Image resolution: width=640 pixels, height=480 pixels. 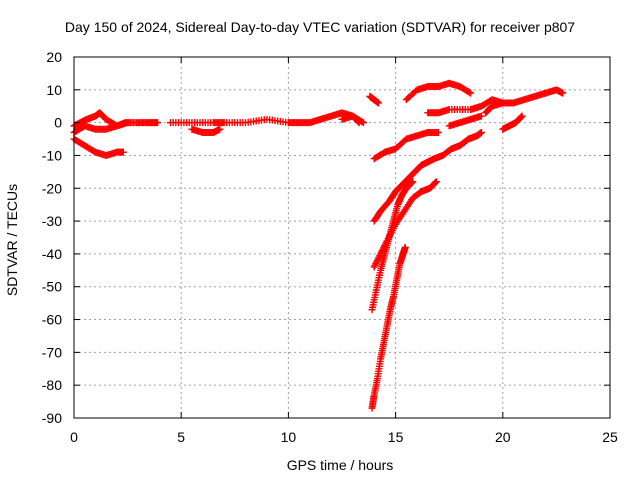 I want to click on x-tick-label: 20, so click(x=503, y=437).